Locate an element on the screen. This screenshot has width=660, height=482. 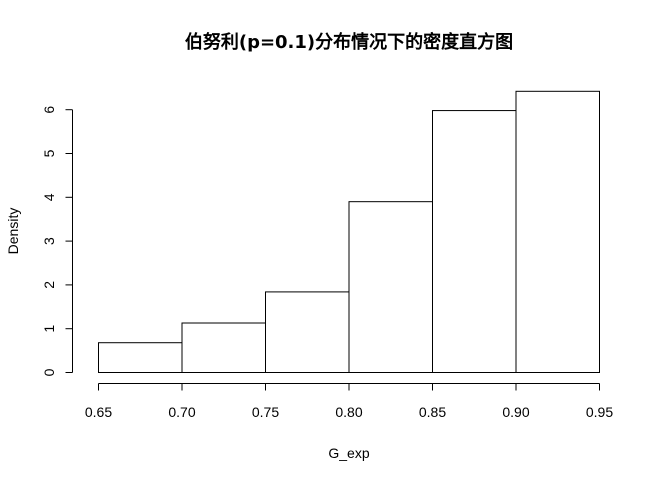
y-tick-label: 6 is located at coordinates (49, 110).